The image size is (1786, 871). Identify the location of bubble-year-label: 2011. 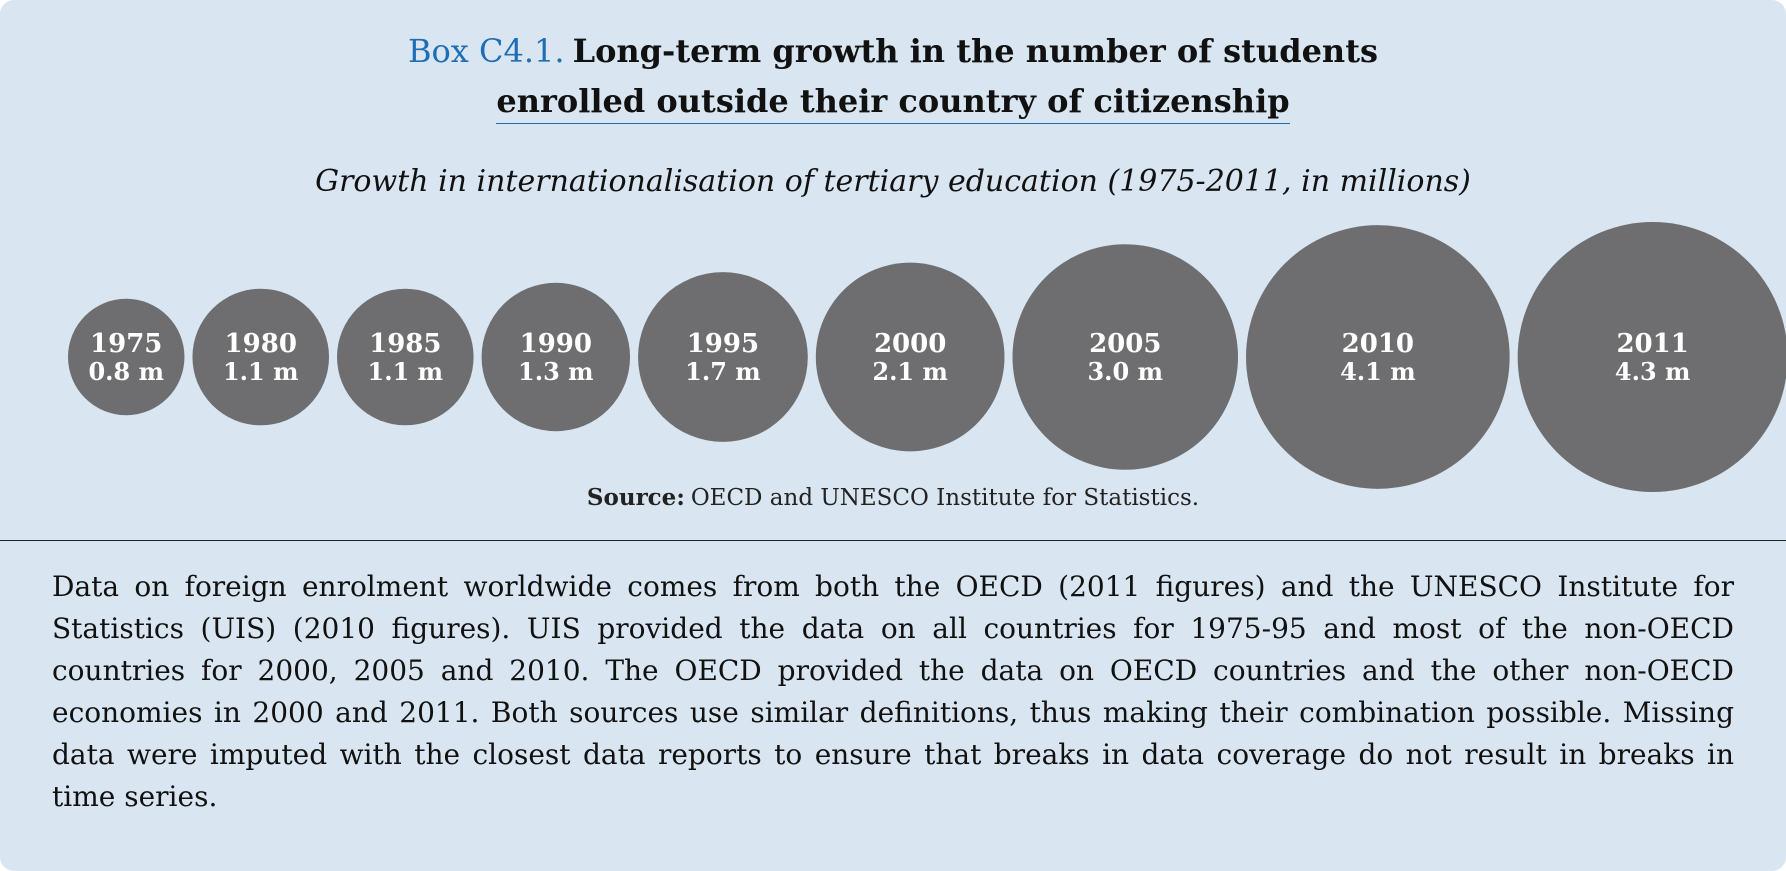
(1652, 344).